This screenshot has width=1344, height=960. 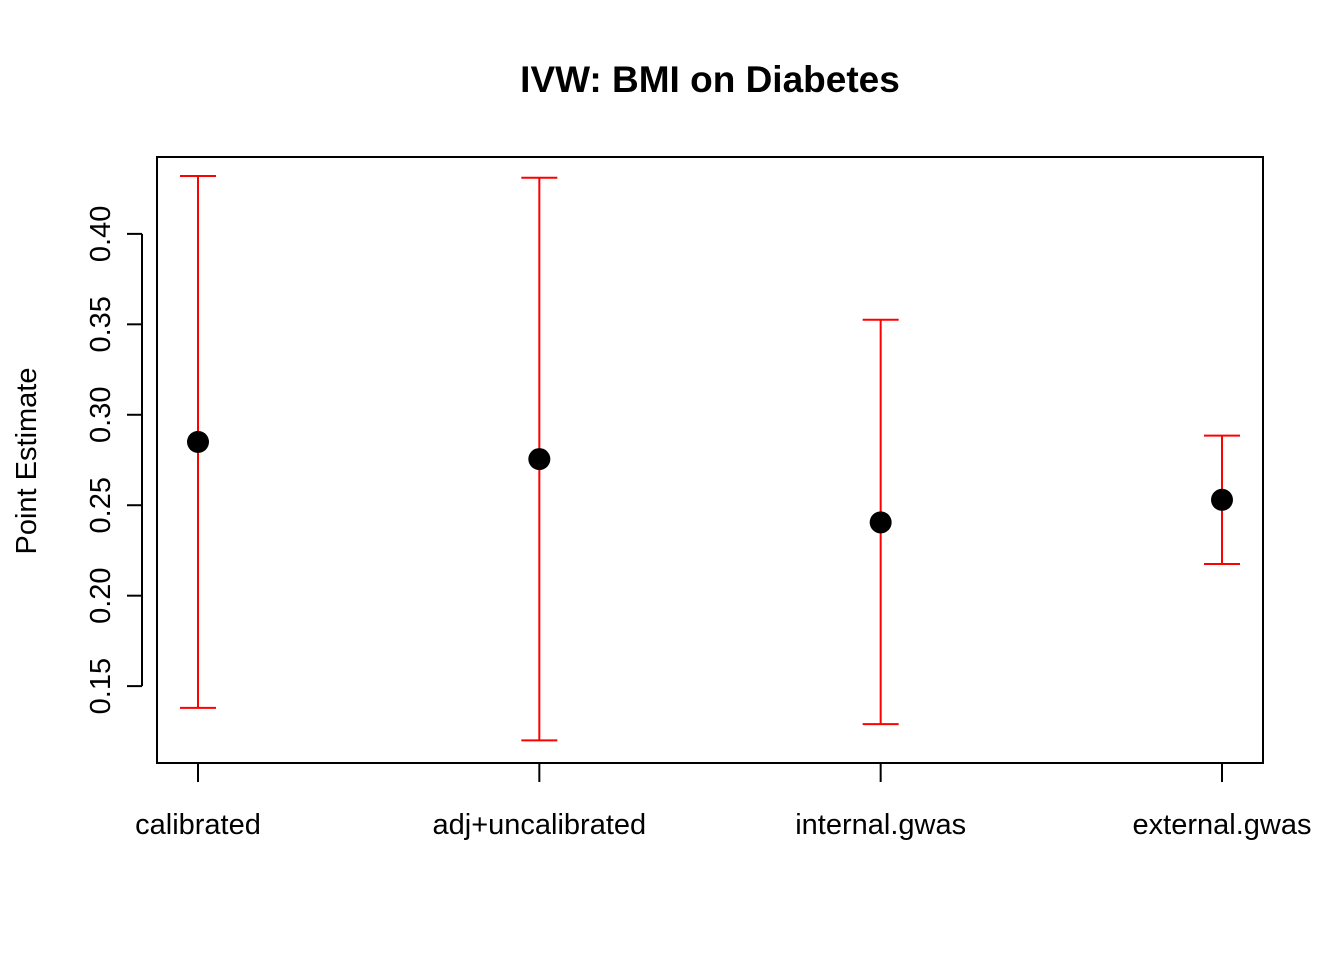 What do you see at coordinates (710, 482) in the screenshot?
I see `points` at bounding box center [710, 482].